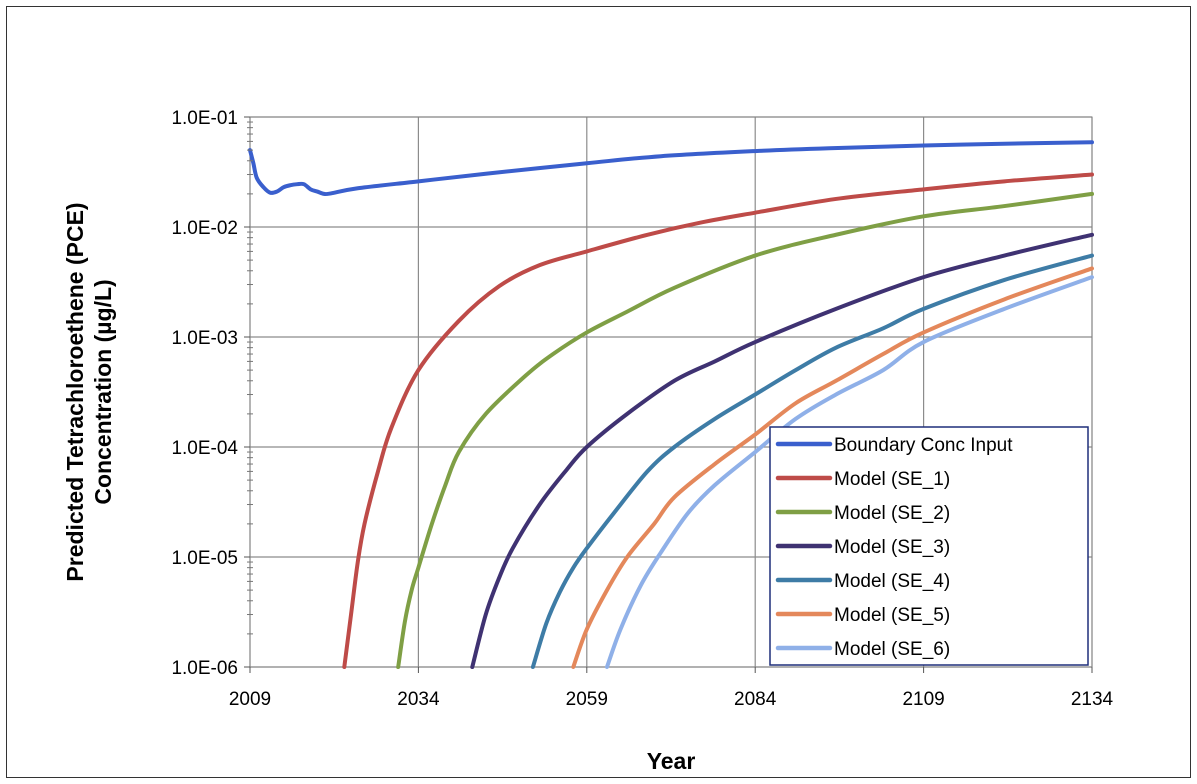 The height and width of the screenshot is (784, 1197). I want to click on y-tick-label: 1.0E-01, so click(204, 118).